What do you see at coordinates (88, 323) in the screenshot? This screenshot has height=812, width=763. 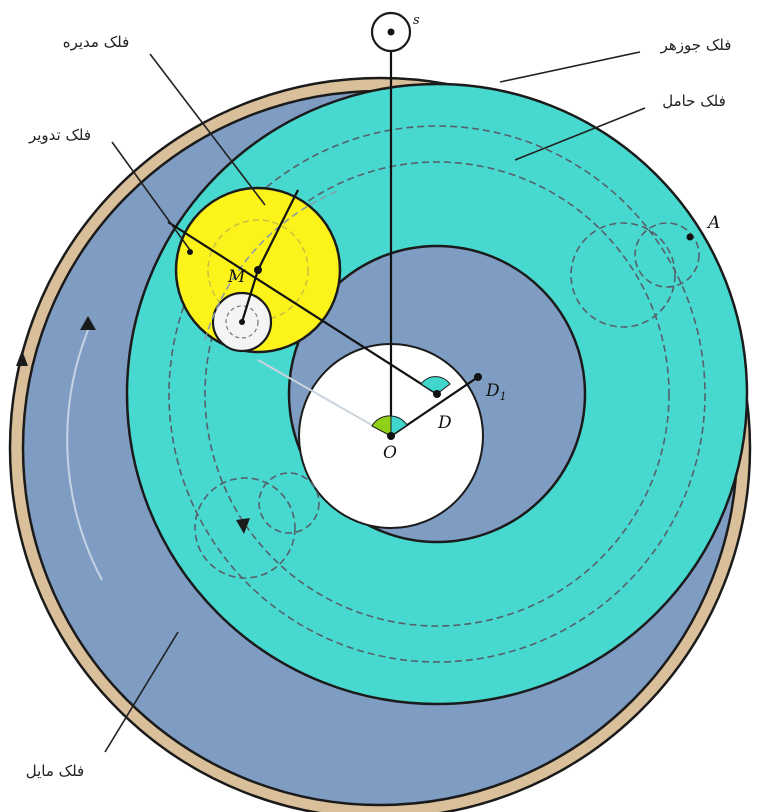 I see `motion-arrow-head` at bounding box center [88, 323].